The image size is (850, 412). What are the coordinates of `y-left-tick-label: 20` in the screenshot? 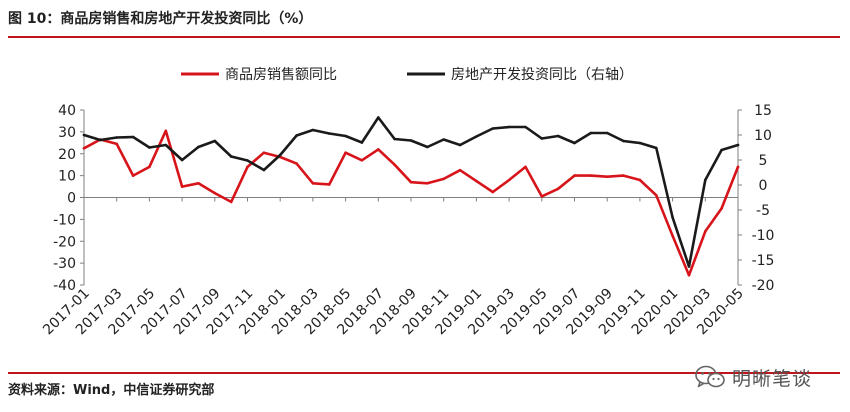 It's located at (67, 155).